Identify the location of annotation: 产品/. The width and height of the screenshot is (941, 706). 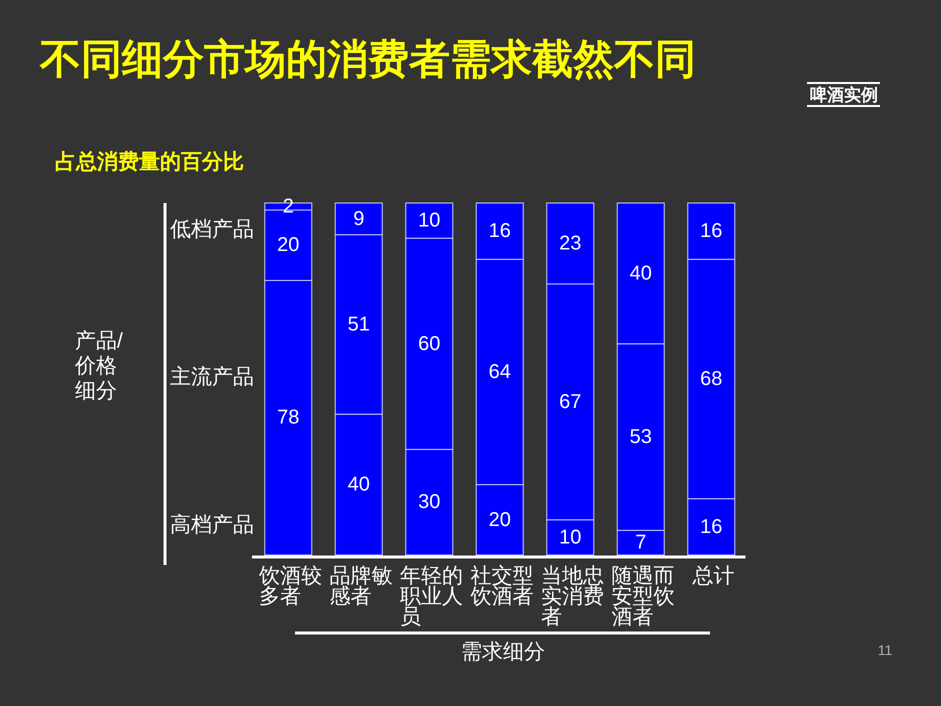
(99, 341).